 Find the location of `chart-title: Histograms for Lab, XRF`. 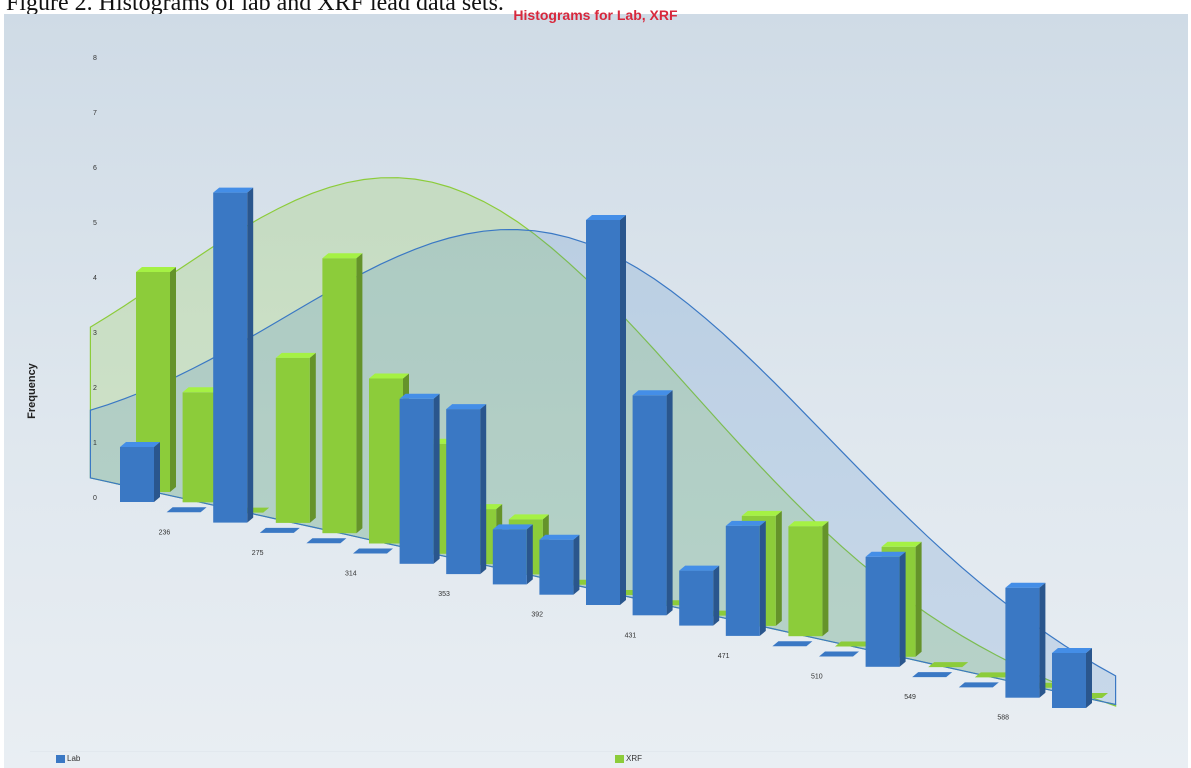

chart-title: Histograms for Lab, XRF is located at coordinates (595, 15).